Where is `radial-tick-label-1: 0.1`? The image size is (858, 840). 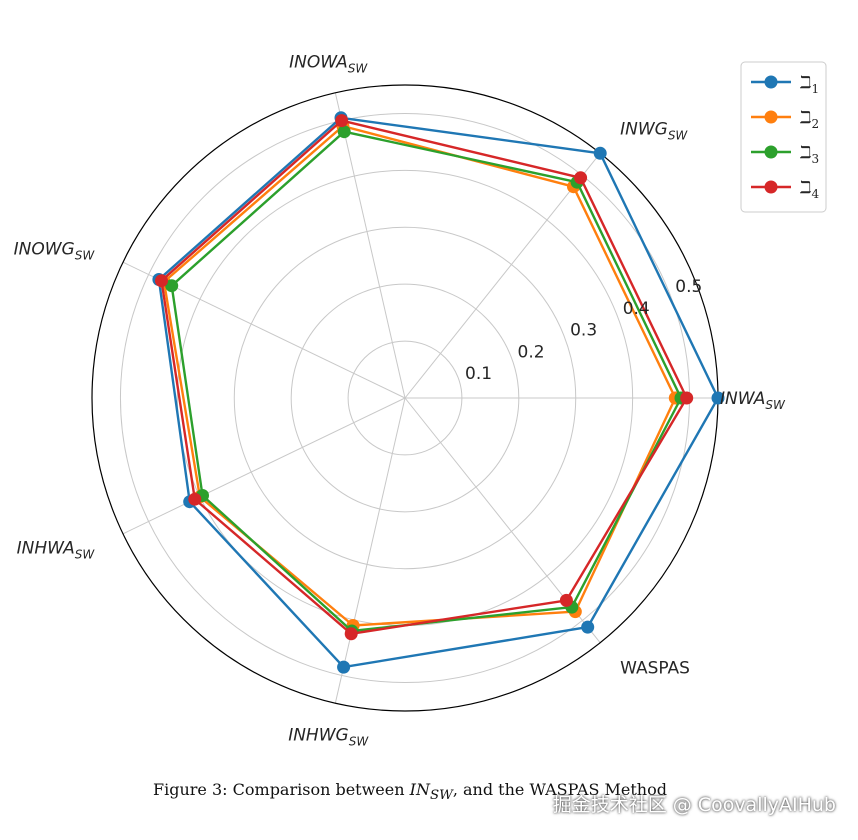 radial-tick-label-1: 0.1 is located at coordinates (478, 374).